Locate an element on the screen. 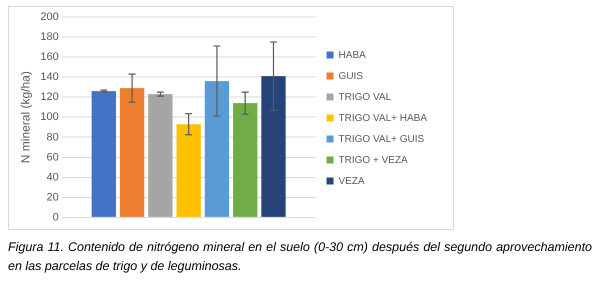 Image resolution: width=600 pixels, height=296 pixels. legend-label: TRIGO VAL+ HABA is located at coordinates (383, 118).